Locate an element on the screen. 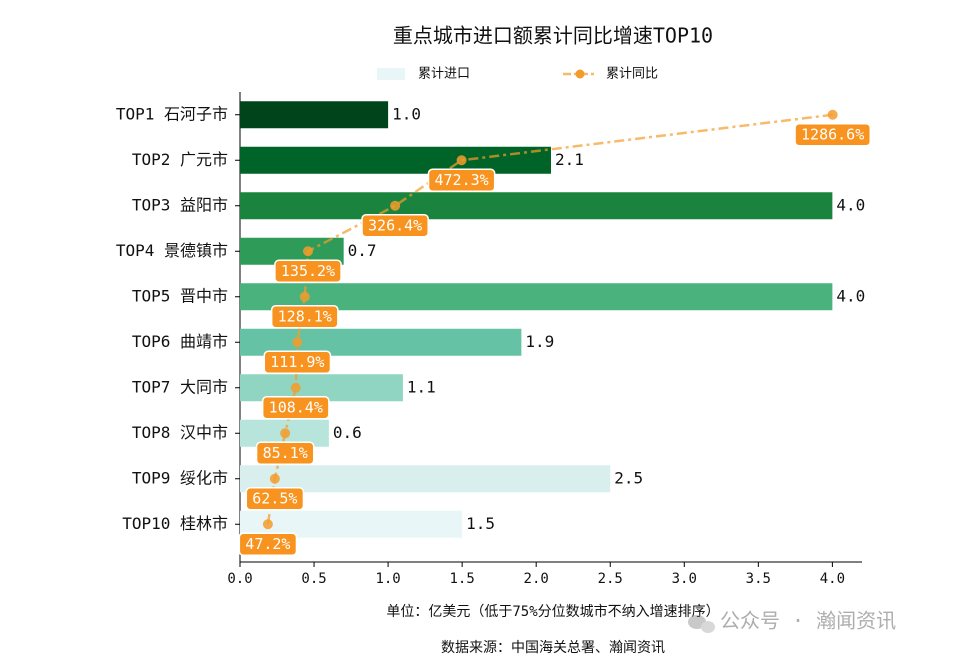 The height and width of the screenshot is (660, 960). value-label: 85.1% is located at coordinates (285, 453).